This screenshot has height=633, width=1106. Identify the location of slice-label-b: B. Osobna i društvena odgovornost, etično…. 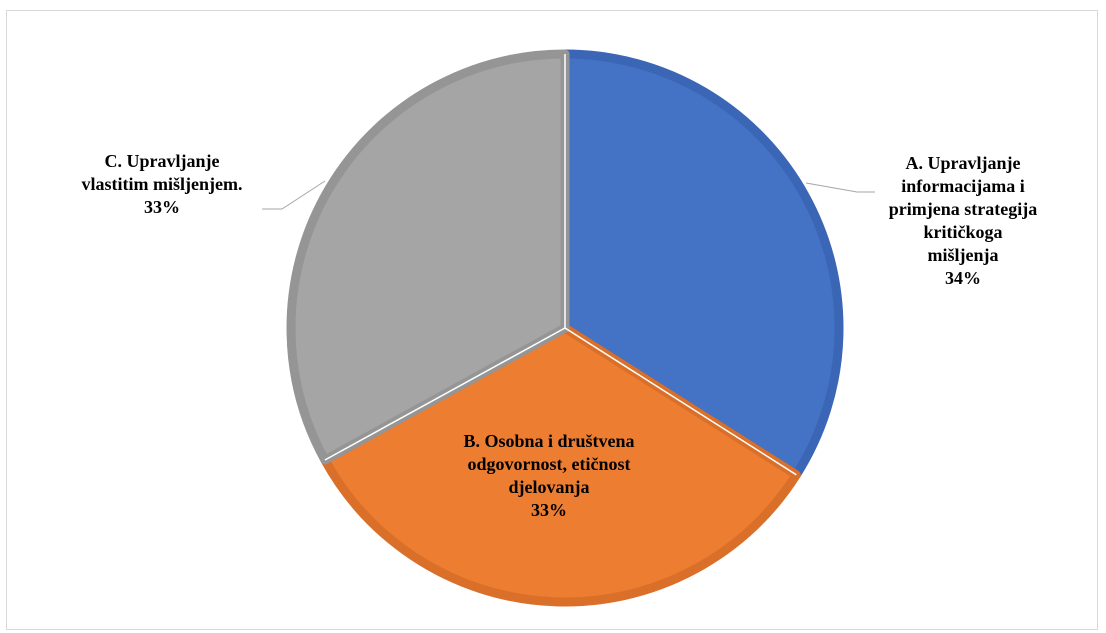
(548, 475).